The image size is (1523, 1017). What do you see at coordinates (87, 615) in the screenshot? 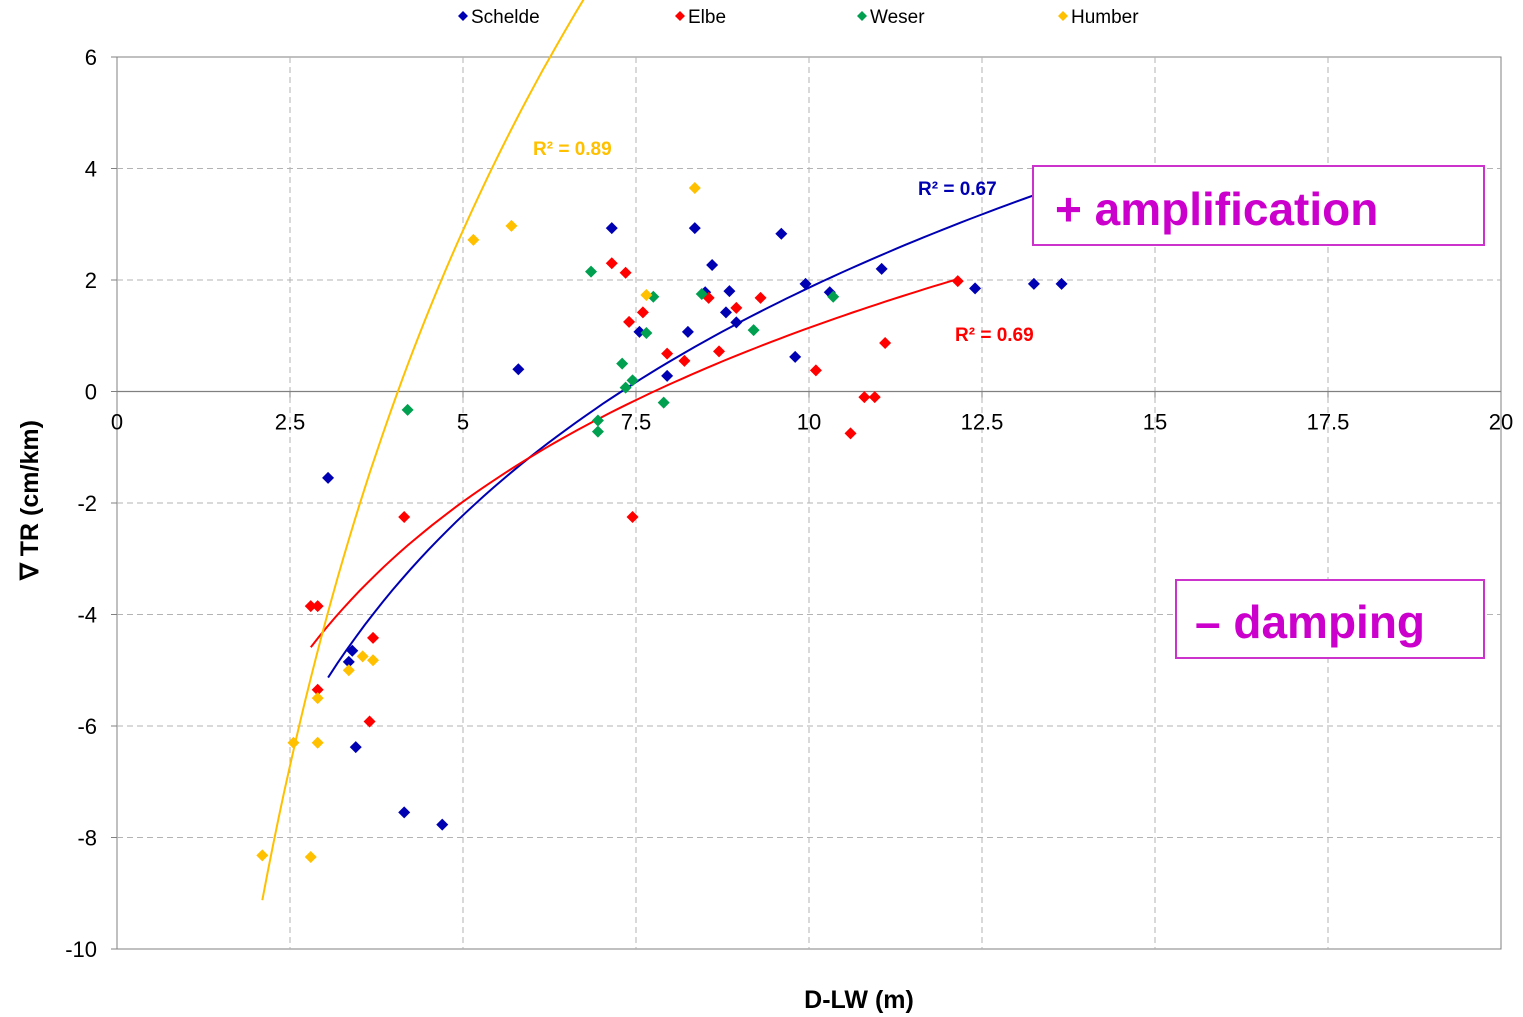
I see `y-tick-label: -4` at bounding box center [87, 615].